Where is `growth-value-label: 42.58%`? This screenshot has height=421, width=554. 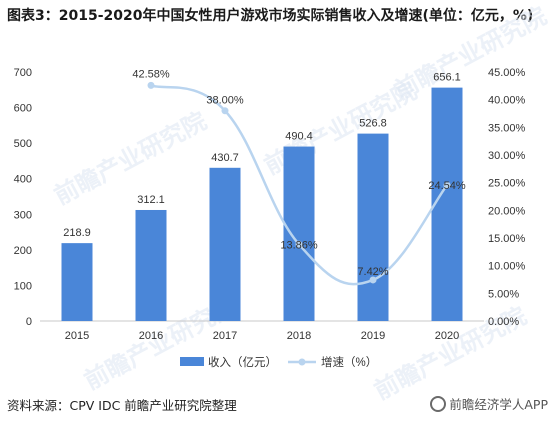 growth-value-label: 42.58% is located at coordinates (151, 74).